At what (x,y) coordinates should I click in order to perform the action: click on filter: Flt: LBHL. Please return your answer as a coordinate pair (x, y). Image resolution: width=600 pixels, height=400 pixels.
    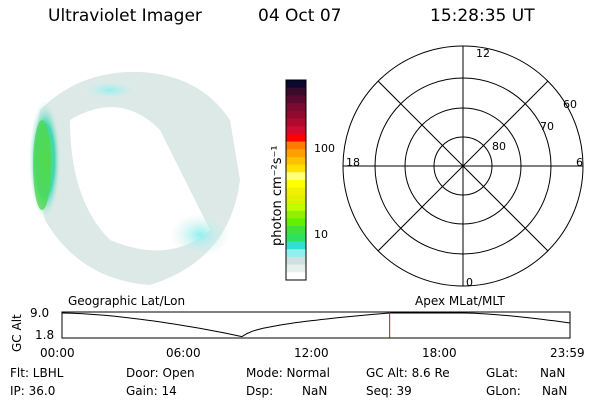
    Looking at the image, I should click on (37, 373).